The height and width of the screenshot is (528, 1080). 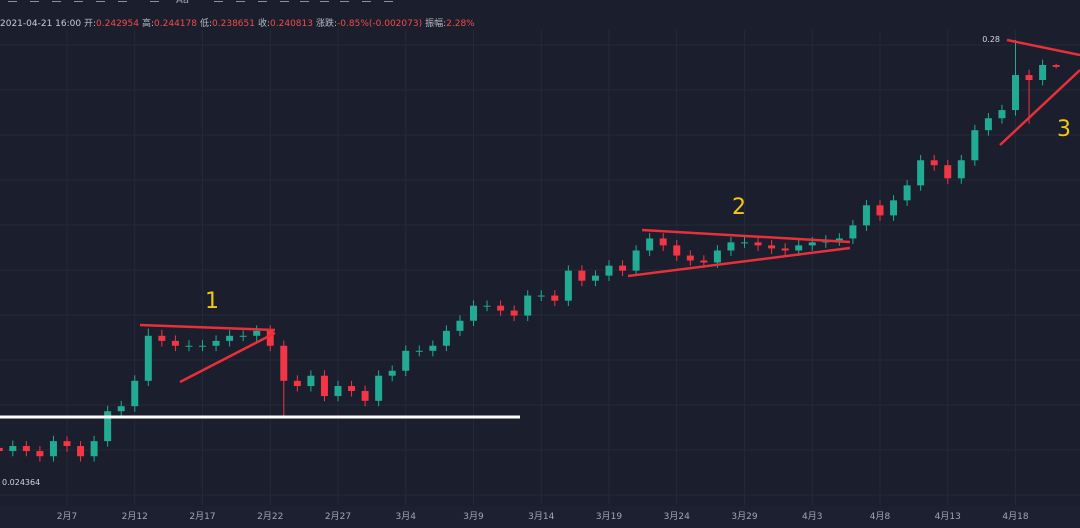 What do you see at coordinates (744, 516) in the screenshot?
I see `x-tick-label: 3月29` at bounding box center [744, 516].